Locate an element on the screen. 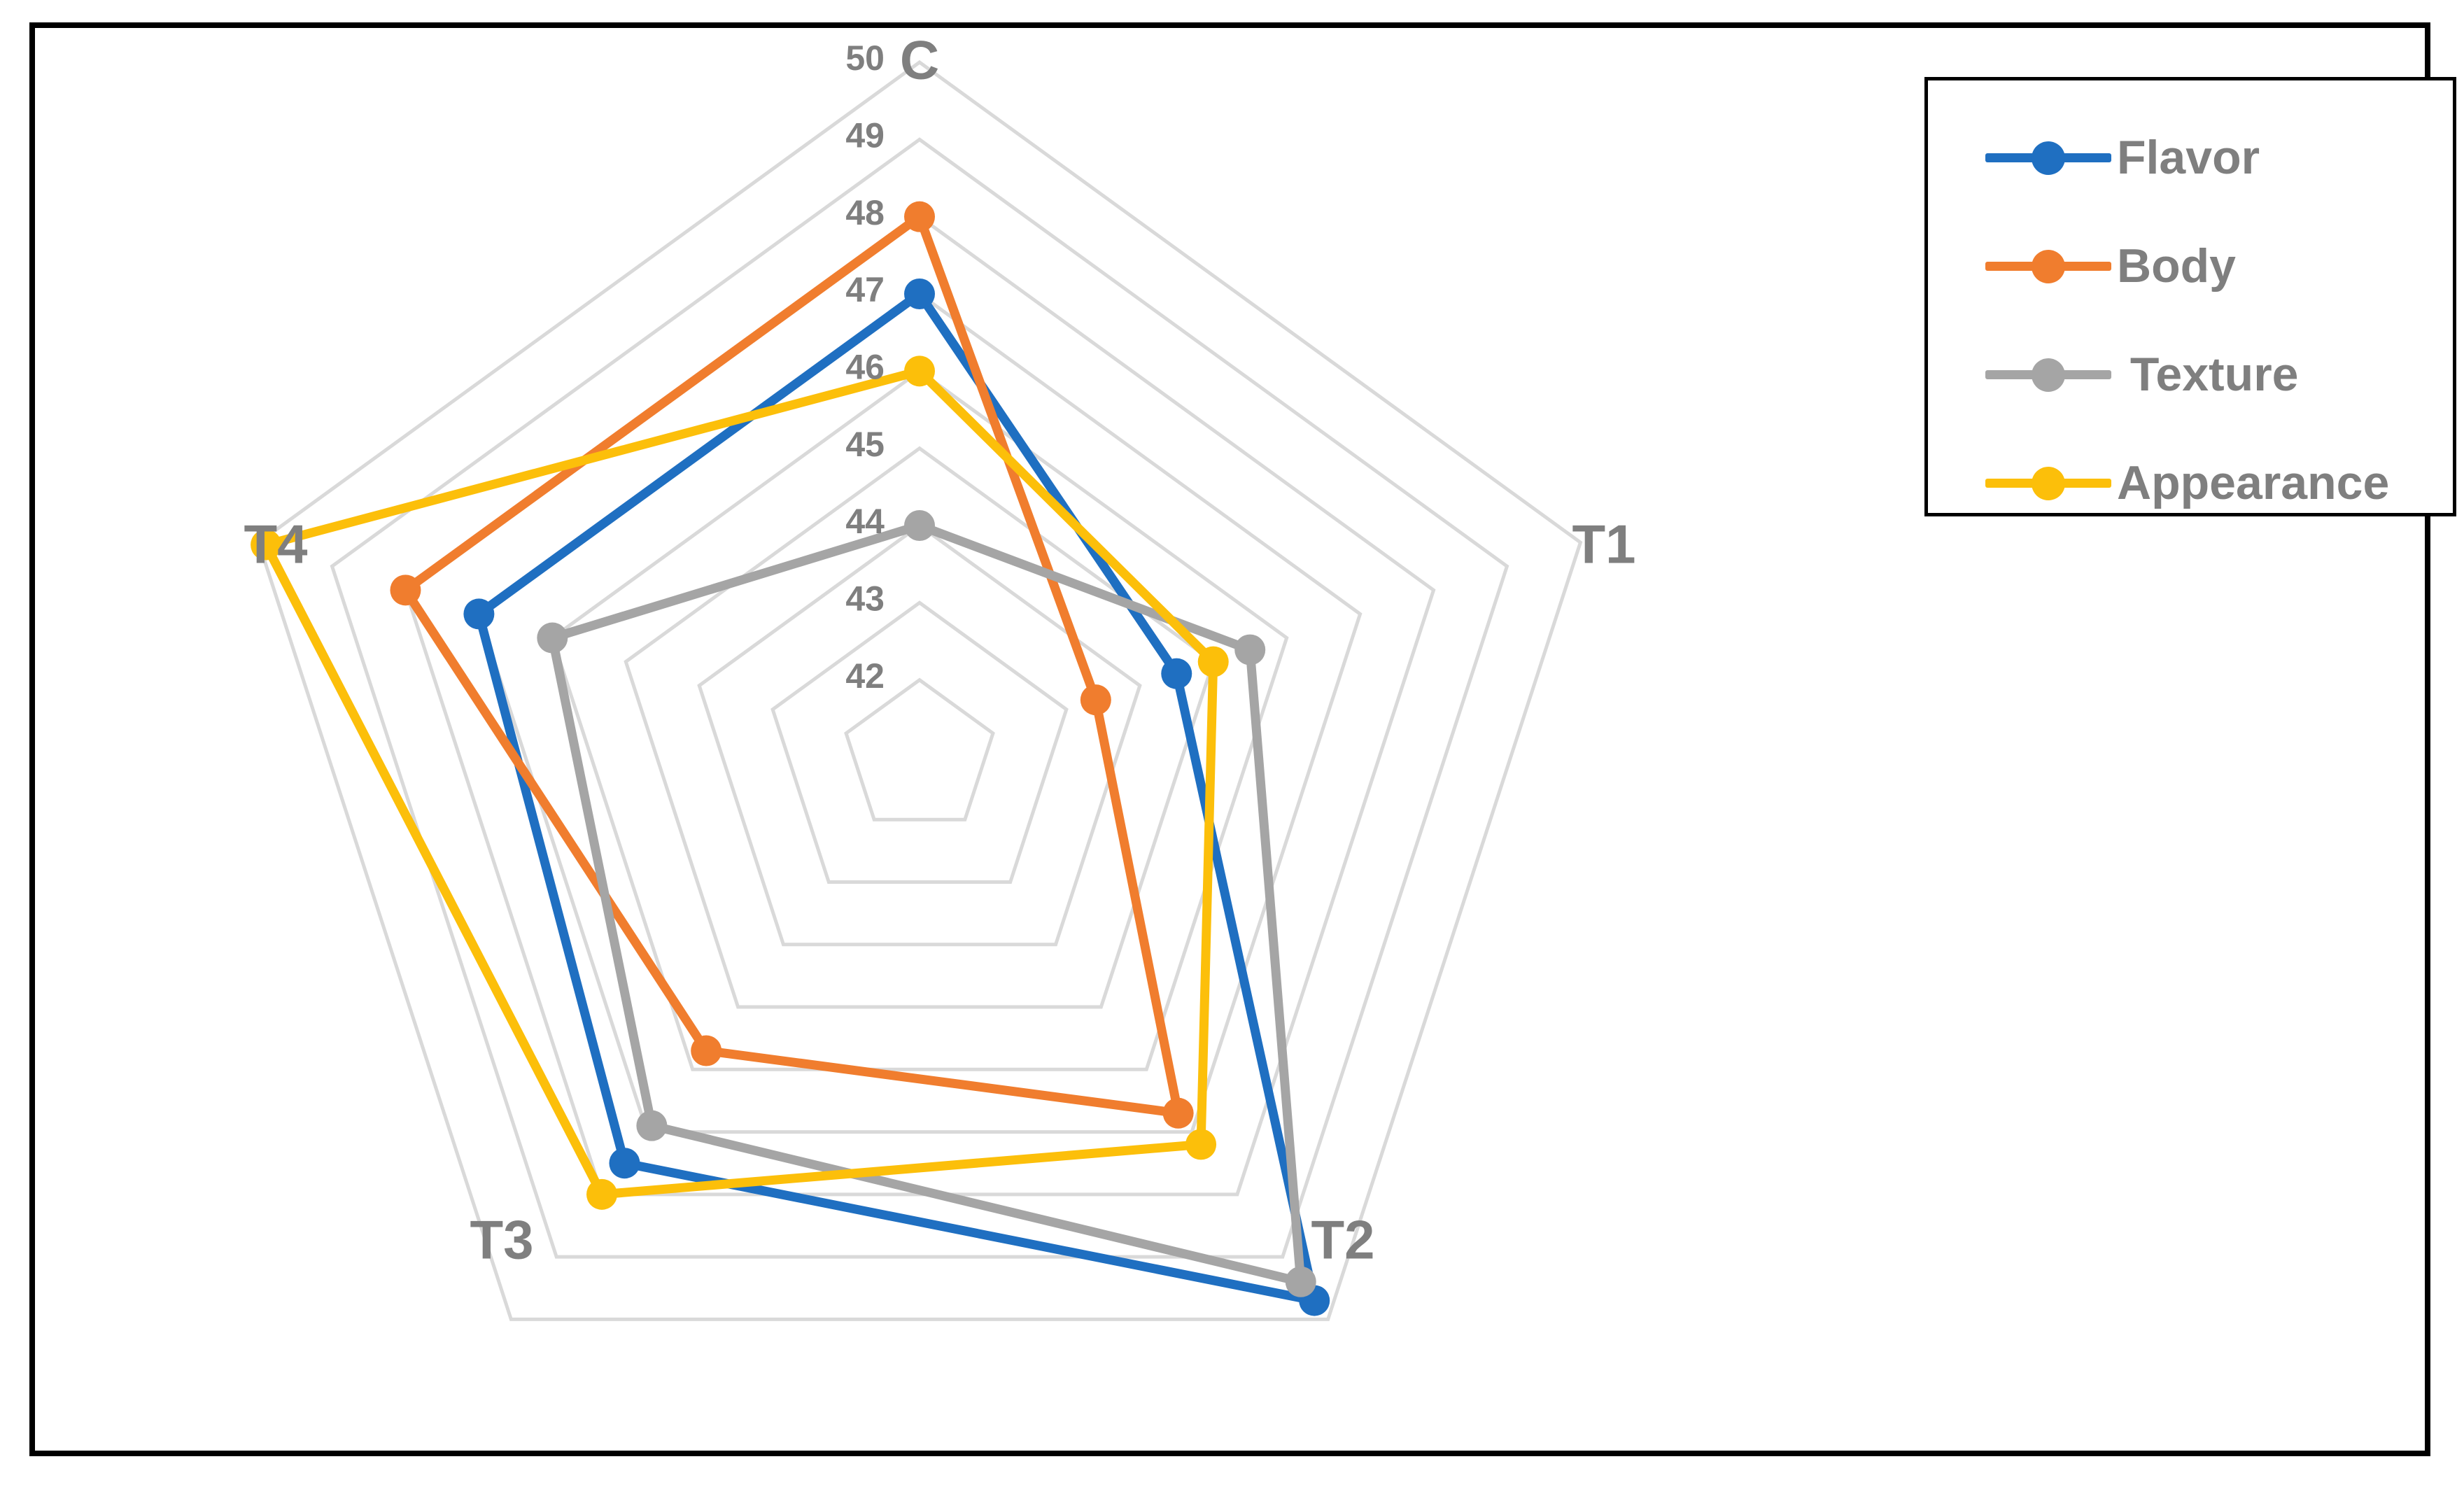  point-texture-c is located at coordinates (919, 525).